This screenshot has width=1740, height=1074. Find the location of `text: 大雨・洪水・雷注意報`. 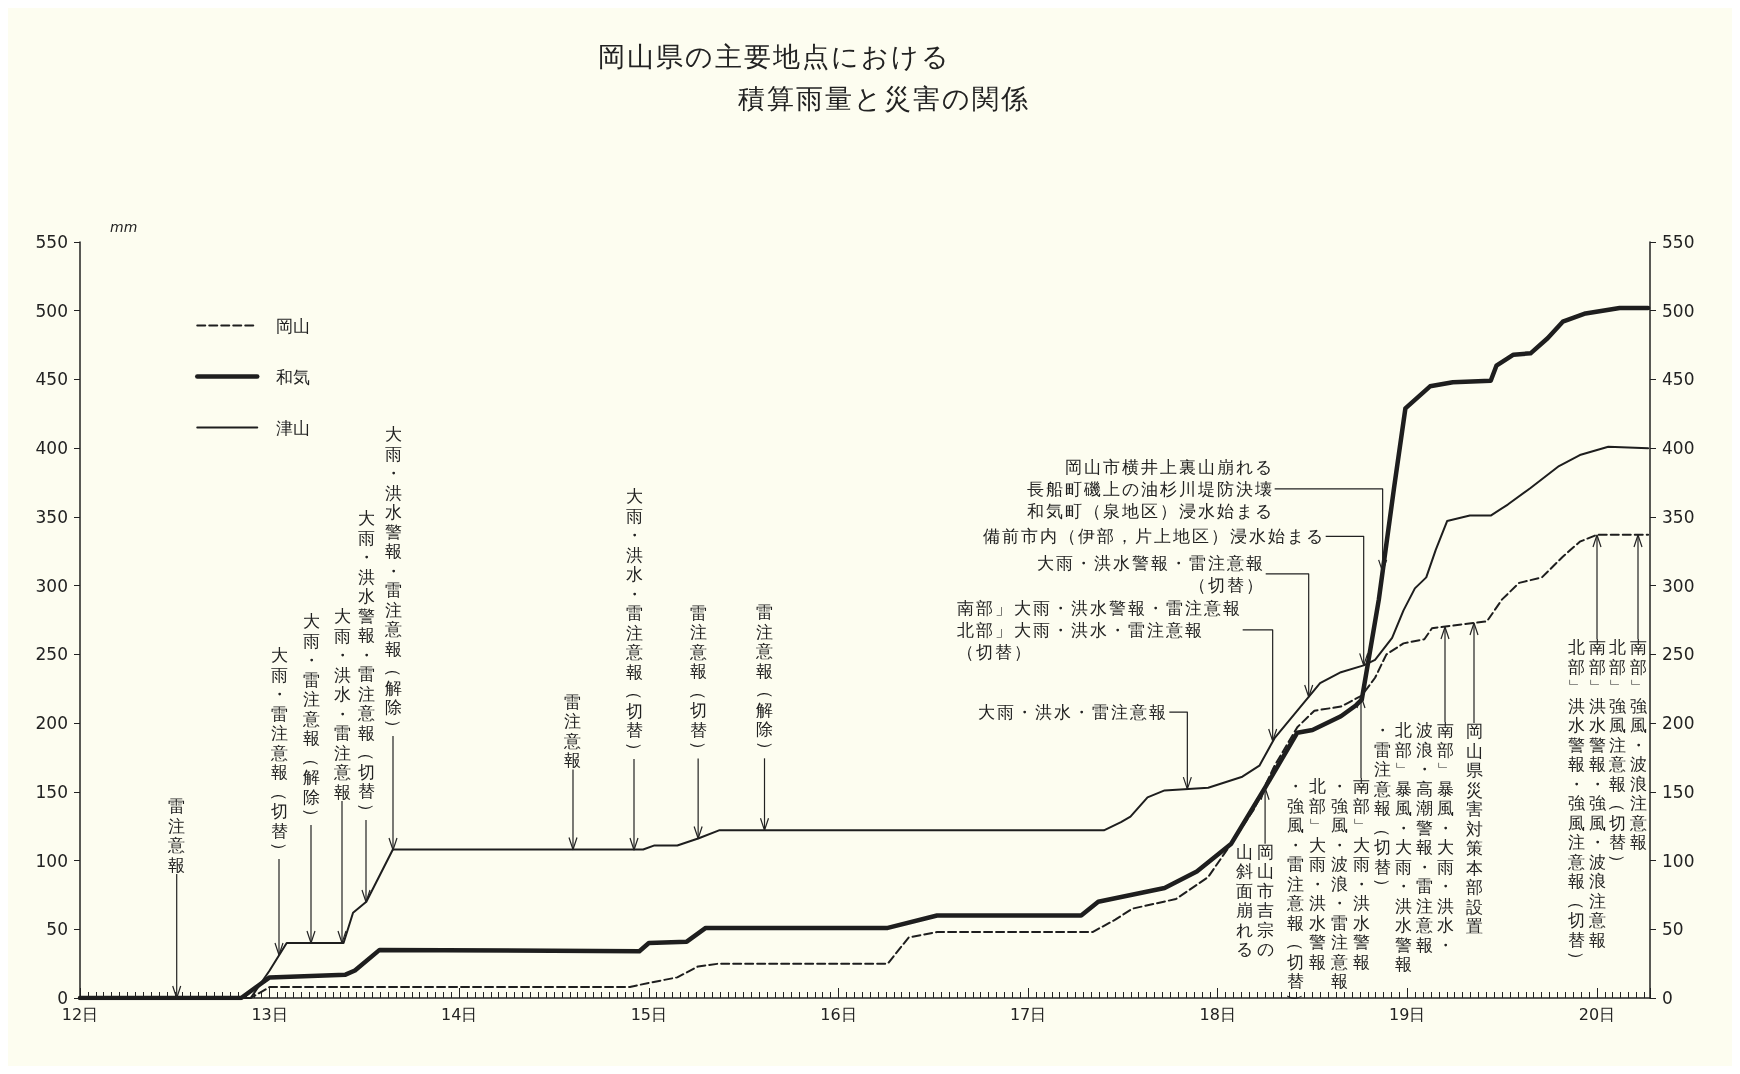

text: 大雨・洪水・雷注意報 is located at coordinates (342, 704).